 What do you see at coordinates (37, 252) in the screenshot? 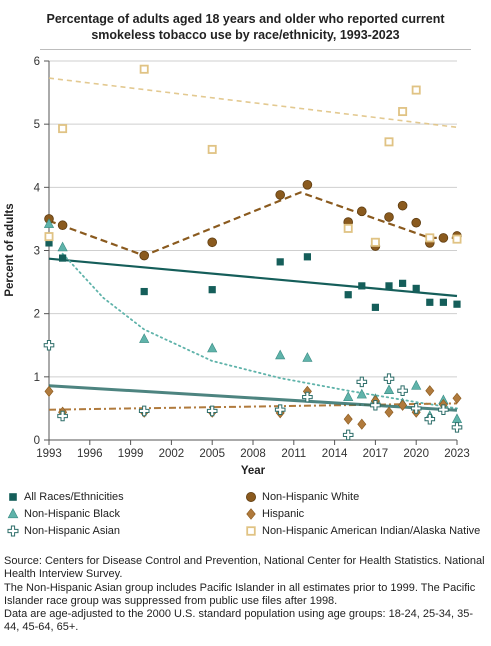
I see `y-tick-label: 3` at bounding box center [37, 252].